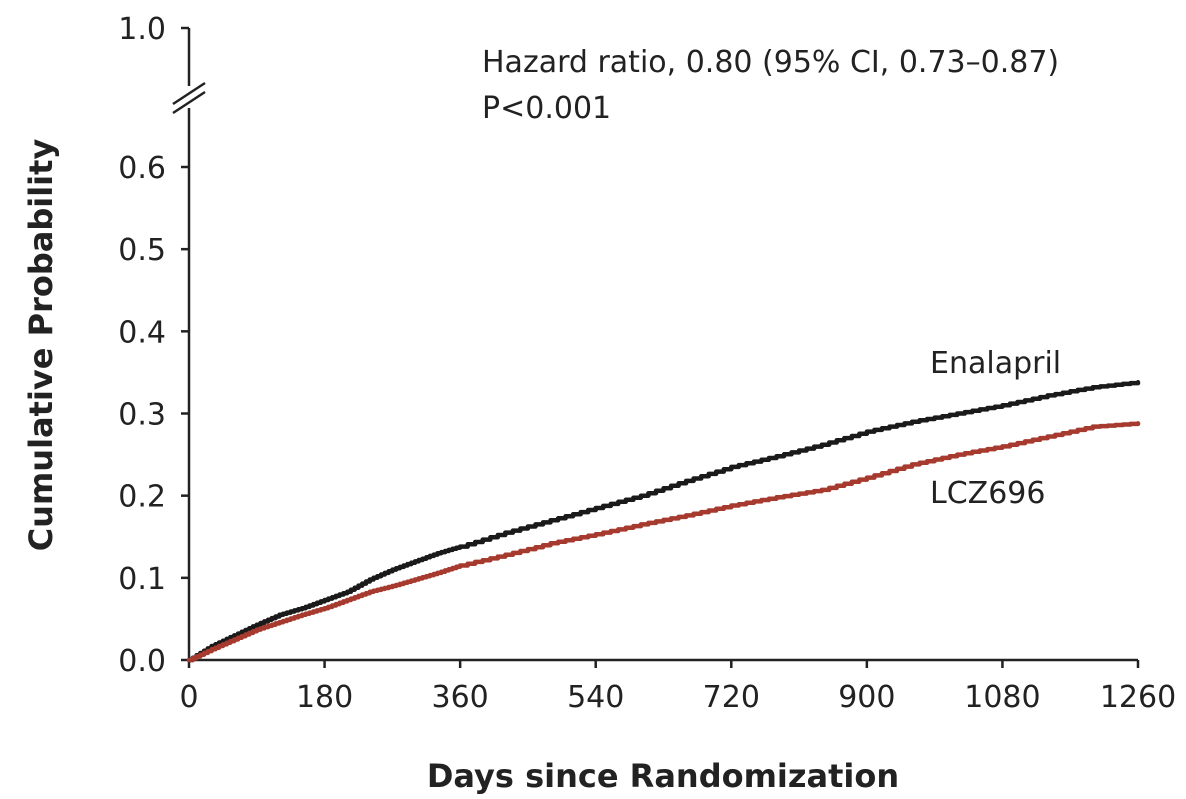 The width and height of the screenshot is (1186, 799). I want to click on y-ticks: 0.0 0.1 0.2 0.3 0.4 0.5 0.6, so click(153, 415).